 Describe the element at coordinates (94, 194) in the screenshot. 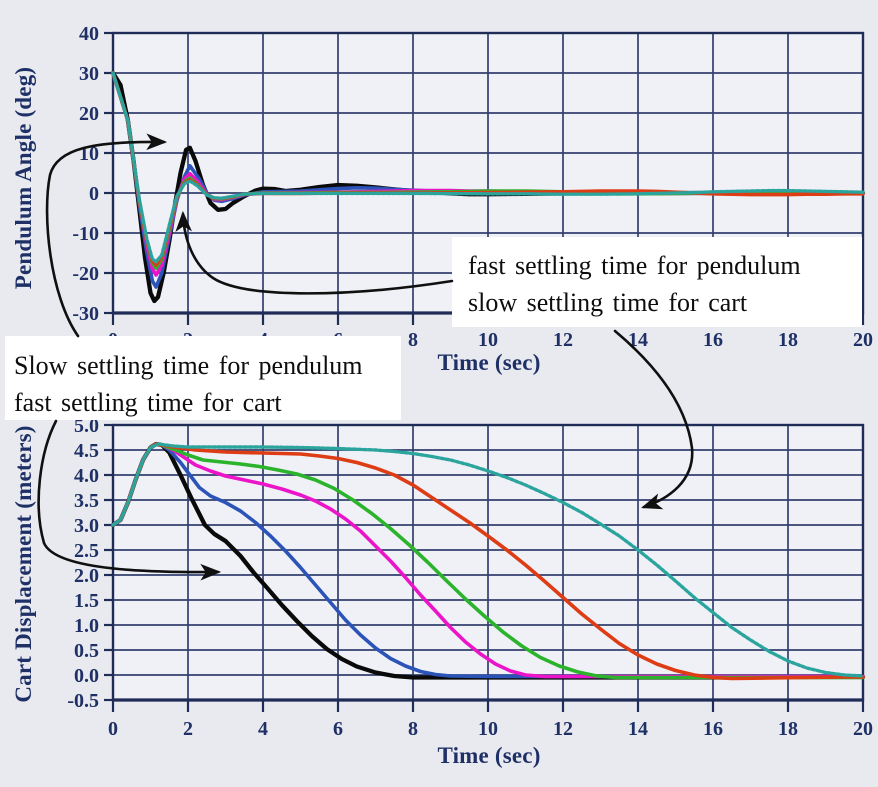

I see `y-tick-label: 0` at that location.